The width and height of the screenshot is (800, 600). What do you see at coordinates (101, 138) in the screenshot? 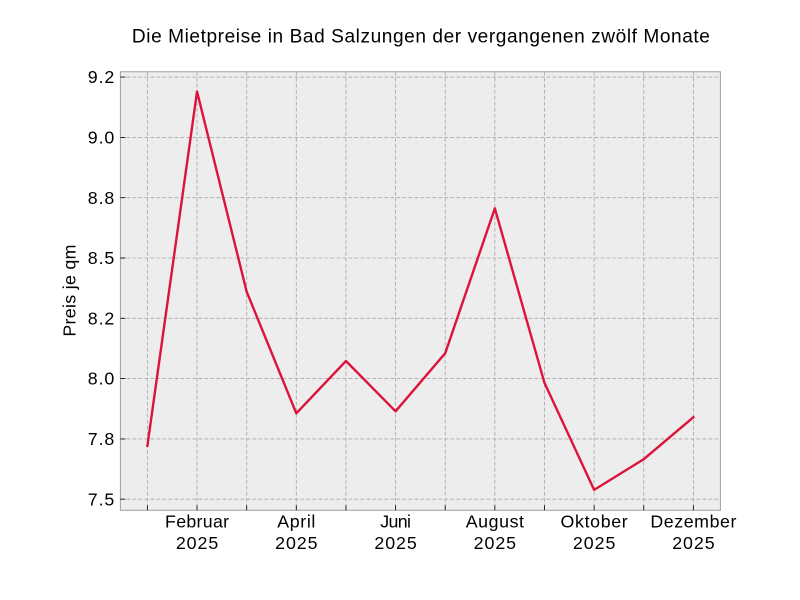
I see `svg-text: 9.0` at bounding box center [101, 138].